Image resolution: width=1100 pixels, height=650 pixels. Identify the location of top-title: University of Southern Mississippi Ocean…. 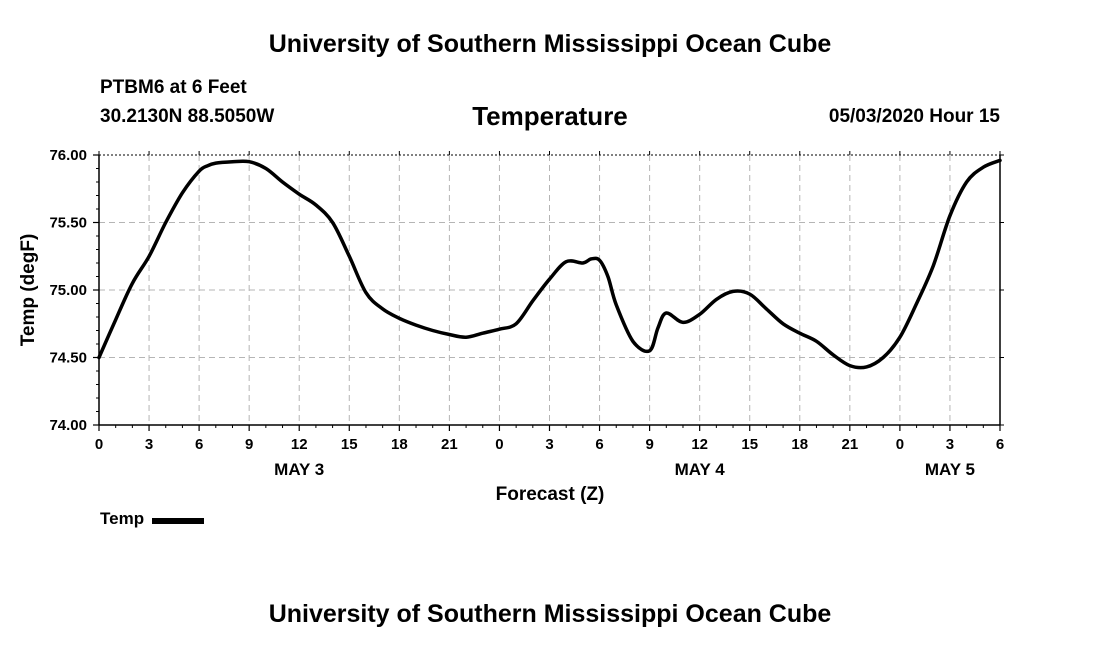
(550, 44).